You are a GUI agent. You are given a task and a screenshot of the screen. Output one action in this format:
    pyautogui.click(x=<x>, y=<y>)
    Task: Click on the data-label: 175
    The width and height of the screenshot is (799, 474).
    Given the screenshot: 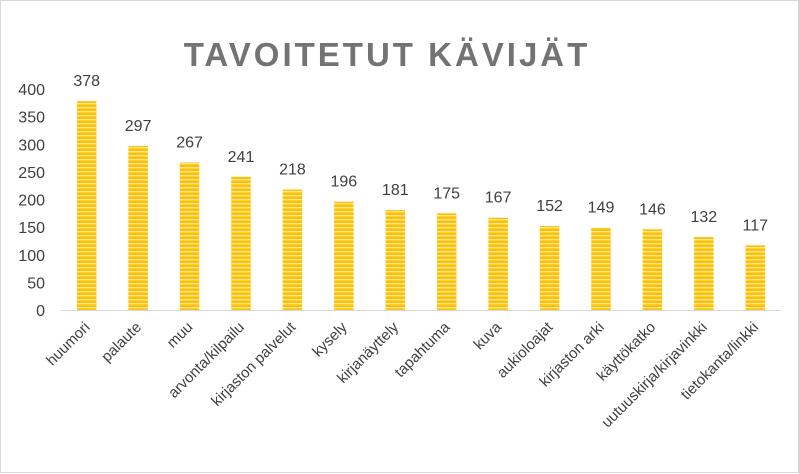 What is the action you would take?
    pyautogui.click(x=446, y=193)
    